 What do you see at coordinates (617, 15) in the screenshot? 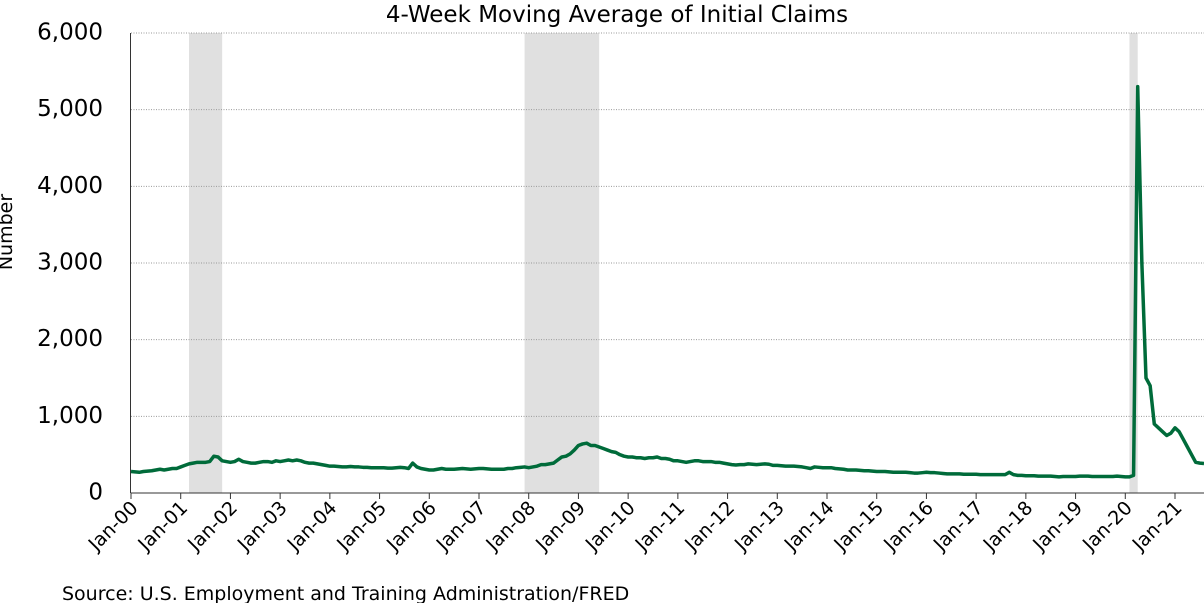
I see `chart-title: 4-Week Moving Average of Initial Claims` at bounding box center [617, 15].